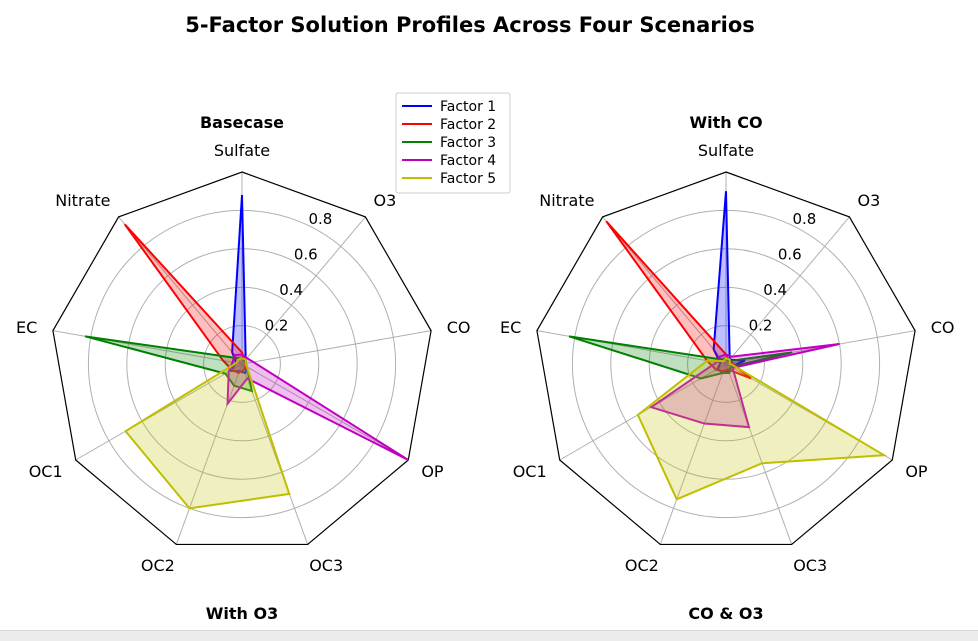 Image resolution: width=978 pixels, height=641 pixels. I want to click on panel-title-with-co: With CO, so click(725, 122).